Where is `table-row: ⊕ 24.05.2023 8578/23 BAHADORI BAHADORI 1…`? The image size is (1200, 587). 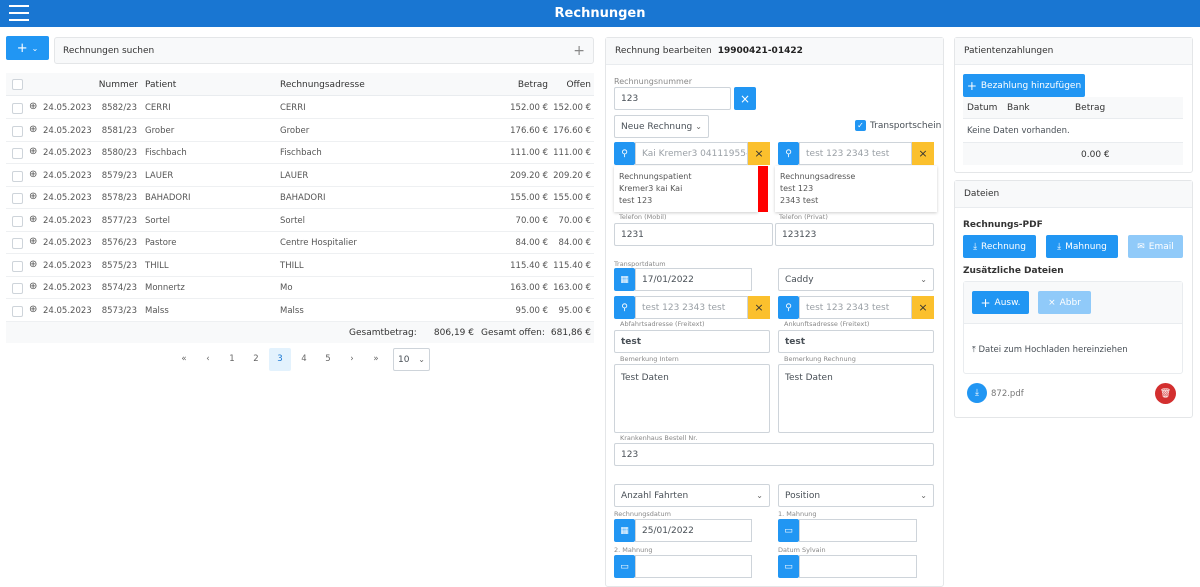 table-row: ⊕ 24.05.2023 8578/23 BAHADORI BAHADORI 1… is located at coordinates (300, 198).